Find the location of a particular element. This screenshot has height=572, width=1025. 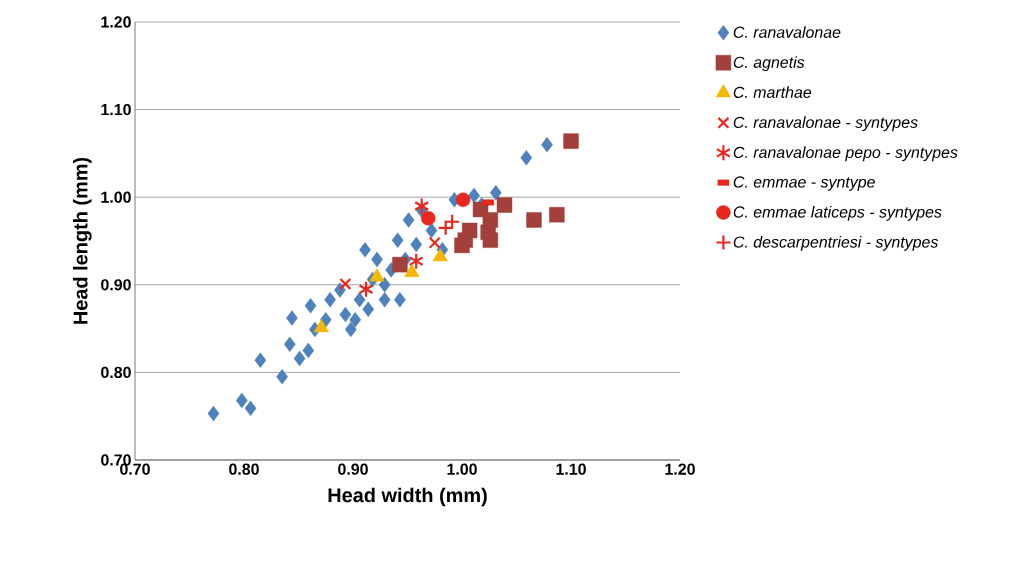

x-tick-label: 1.20 is located at coordinates (680, 469).